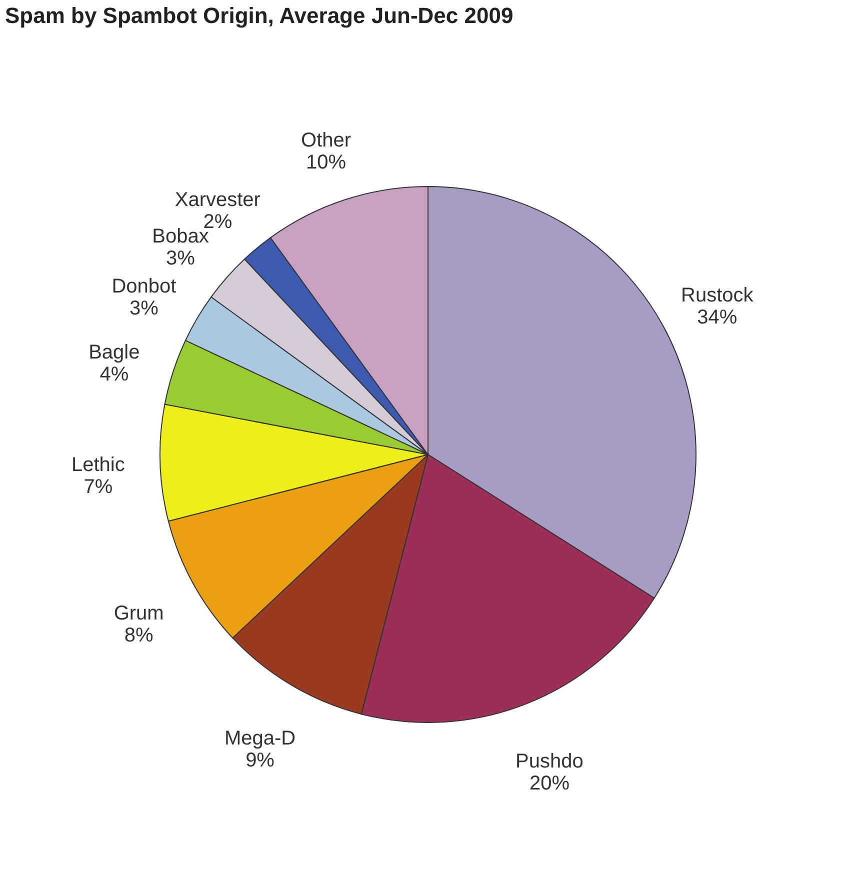 The width and height of the screenshot is (856, 886). What do you see at coordinates (139, 635) in the screenshot?
I see `data-label: 8%` at bounding box center [139, 635].